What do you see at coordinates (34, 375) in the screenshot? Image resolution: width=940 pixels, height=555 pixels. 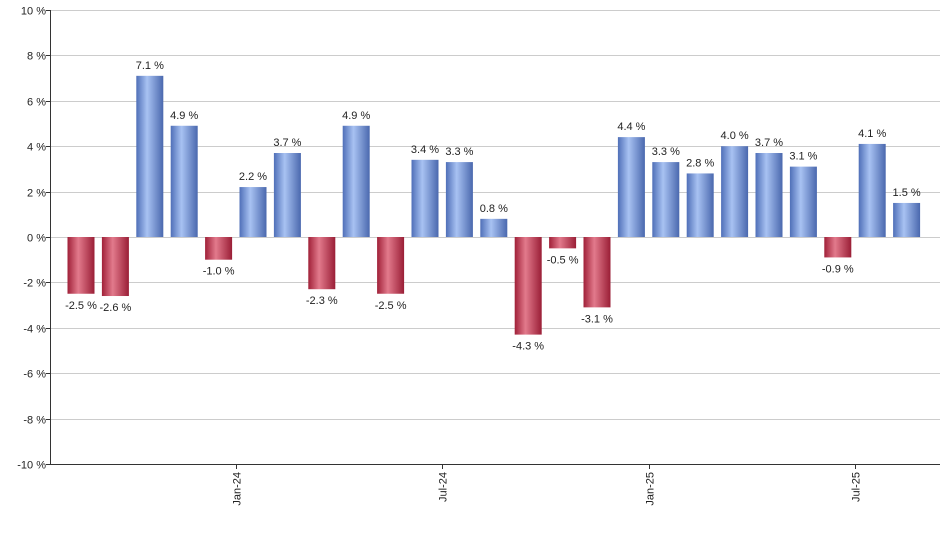 I see `y-tick-label: -6 %` at bounding box center [34, 375].